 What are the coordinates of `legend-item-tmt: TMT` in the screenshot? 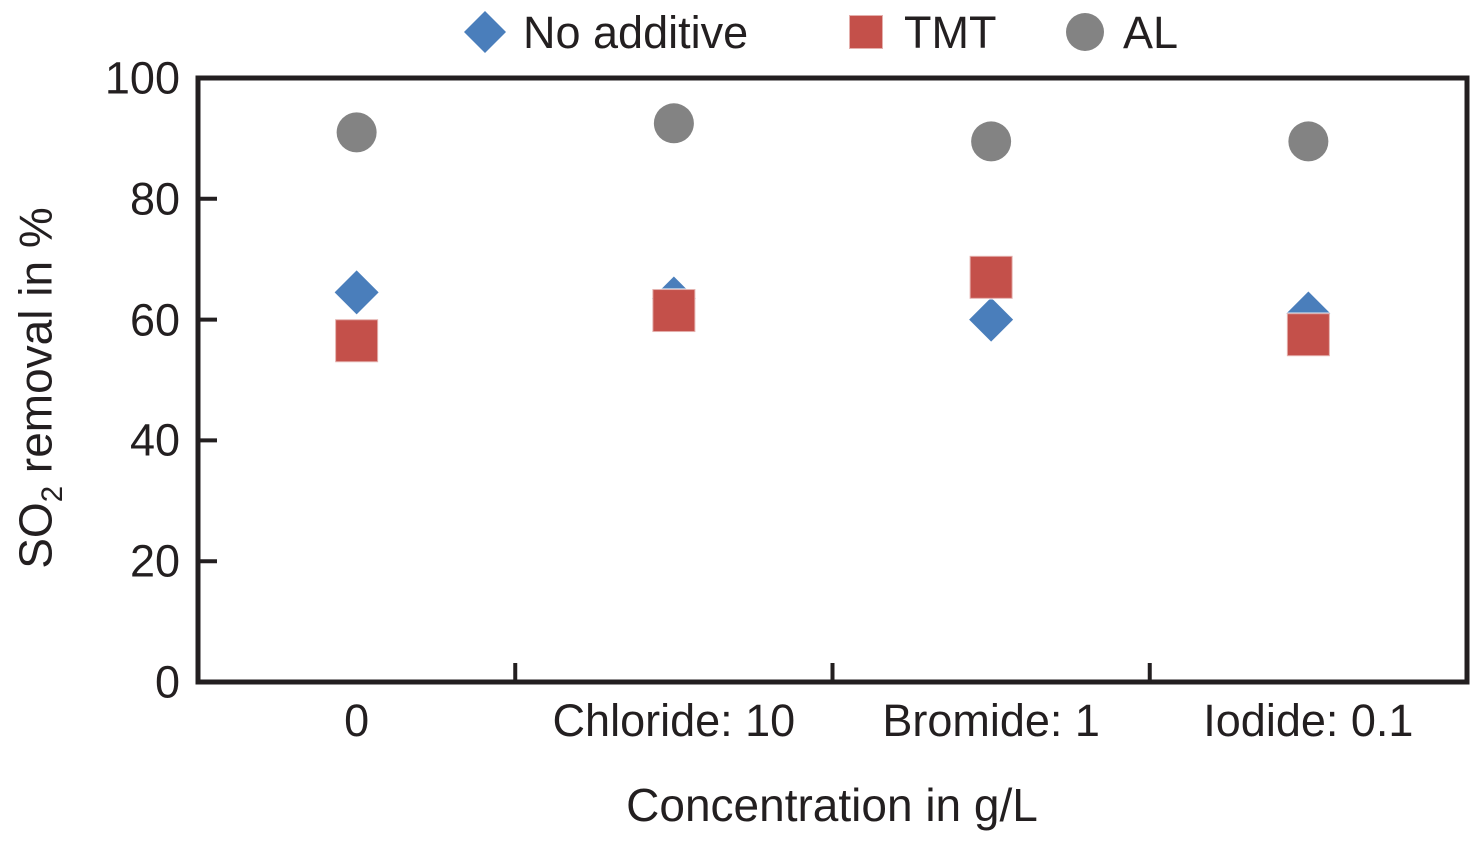 It's located at (919, 32).